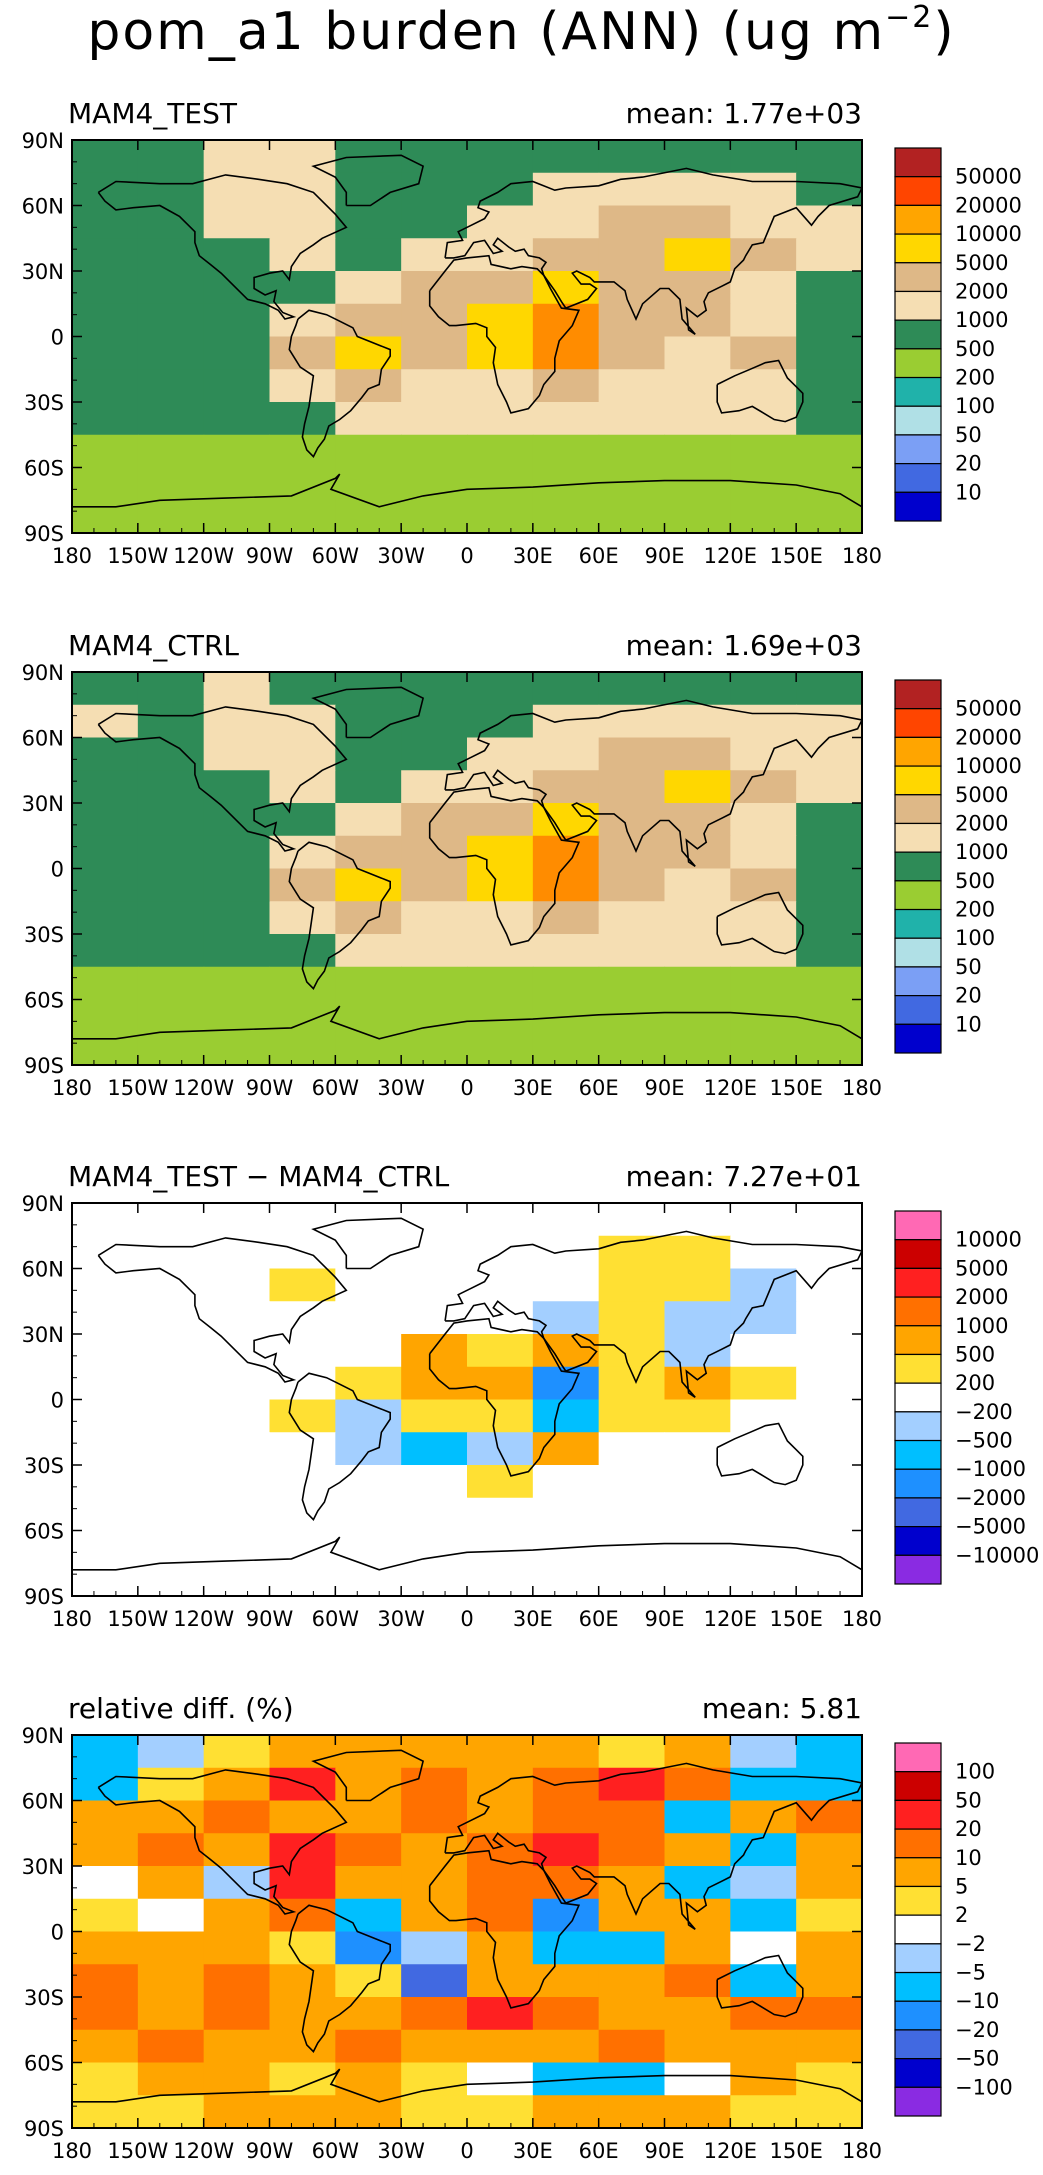 The width and height of the screenshot is (1043, 2175). I want to click on legend-label: 5000, so click(981, 1268).